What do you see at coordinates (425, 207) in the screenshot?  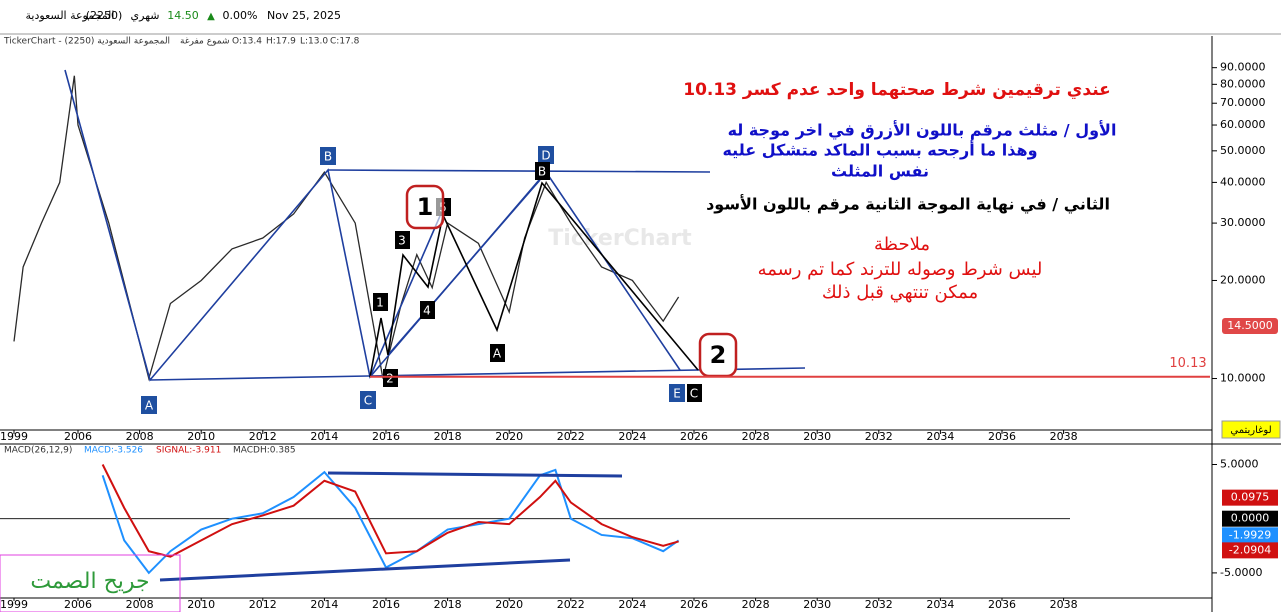 I see `circled-label: 1` at bounding box center [425, 207].